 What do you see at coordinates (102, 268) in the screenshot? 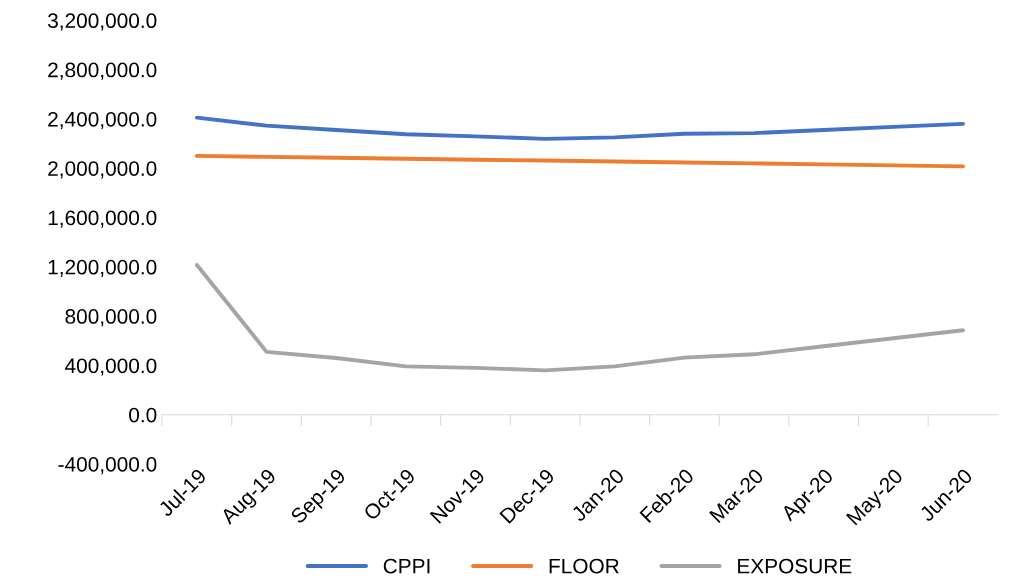
I see `y-tick-label: 1,200,000.0` at bounding box center [102, 268].